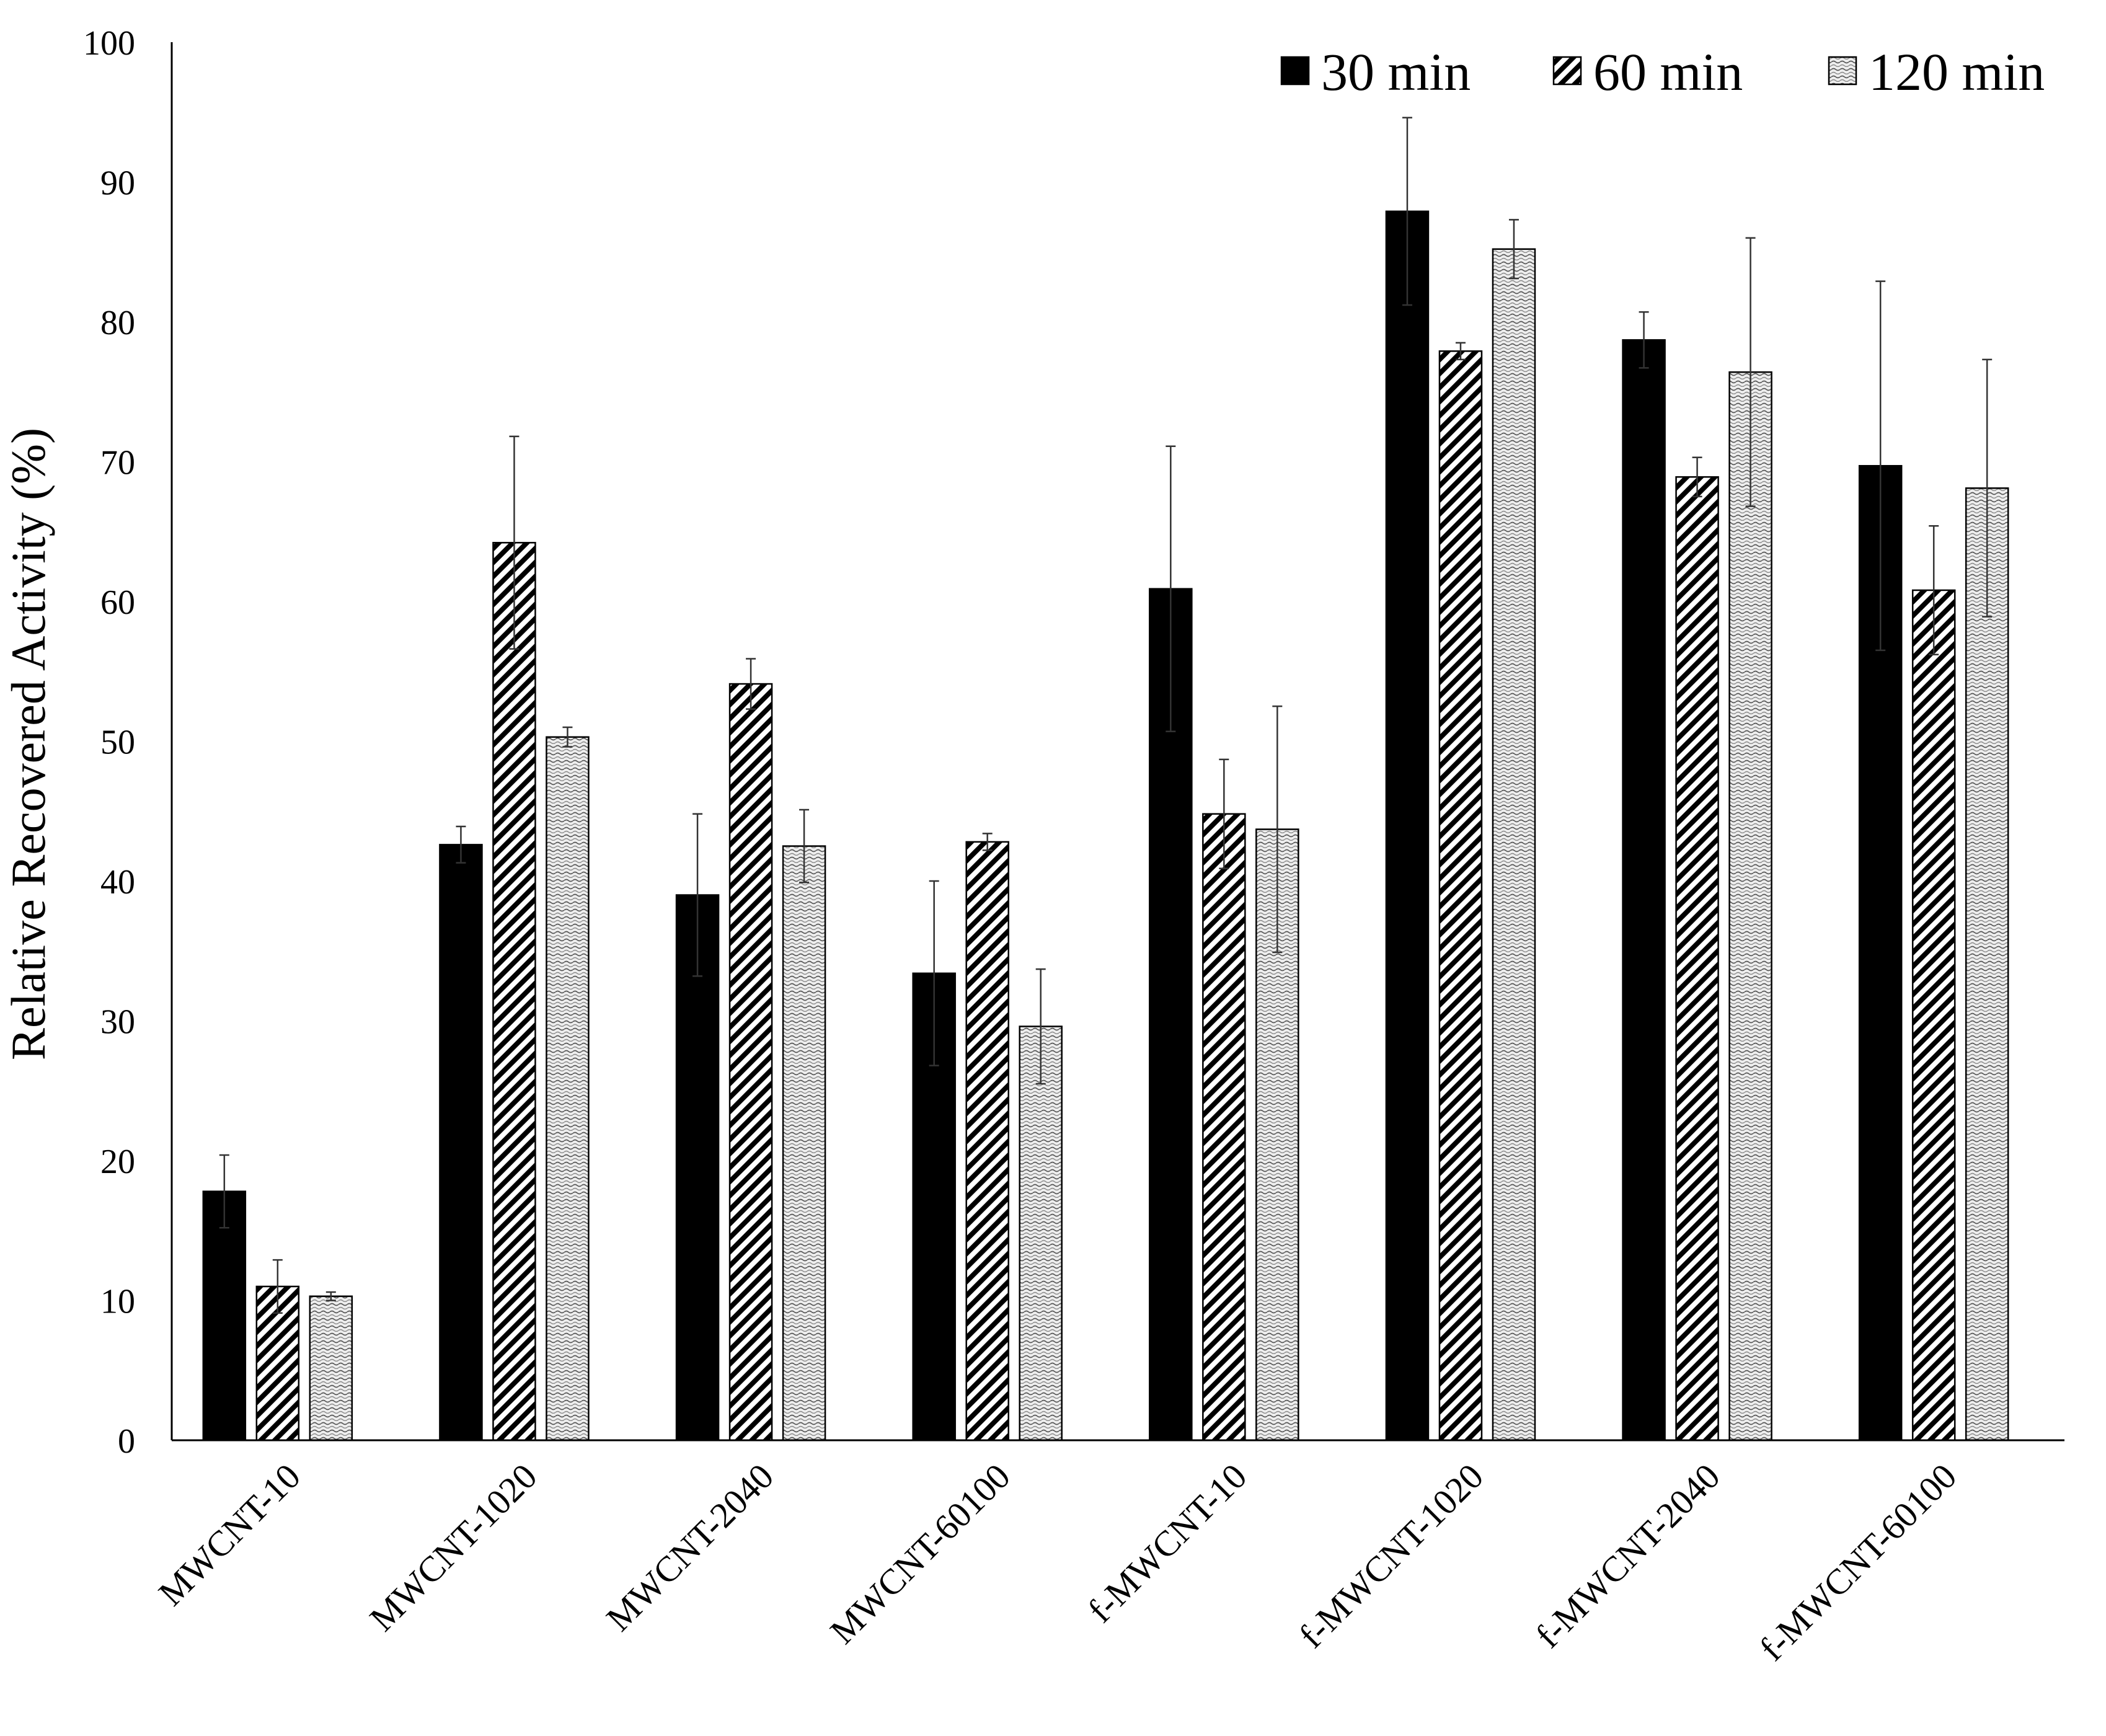 This screenshot has height=1736, width=2106. What do you see at coordinates (1644, 890) in the screenshot?
I see `bar-f-mwcnt-2040-30-min` at bounding box center [1644, 890].